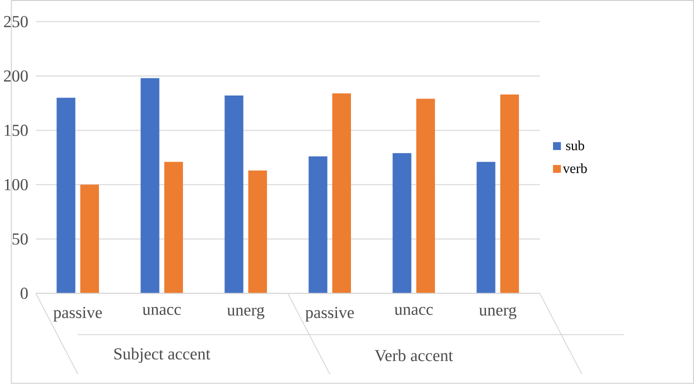 The image size is (694, 384). Describe the element at coordinates (16, 76) in the screenshot. I see `y-tick-label: 200` at that location.